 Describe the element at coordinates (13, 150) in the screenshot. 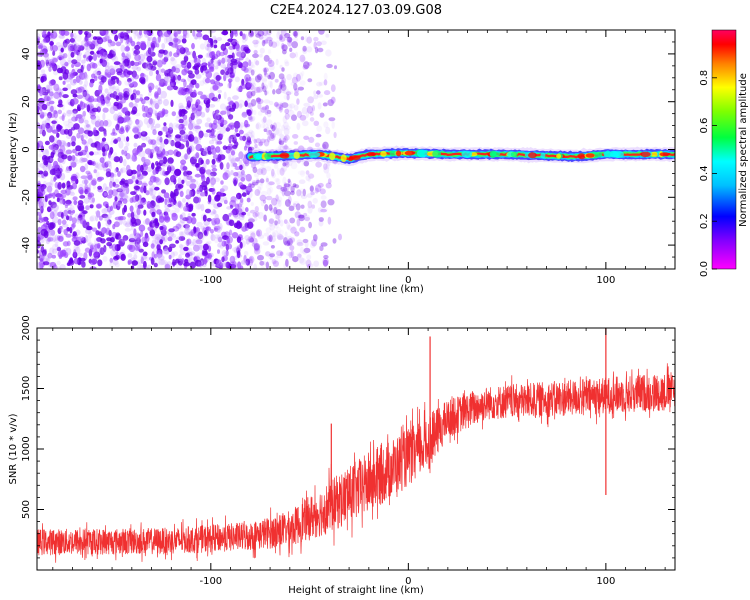

I see `spectrogram-y-axis-label: Frequency (Hz)` at that location.